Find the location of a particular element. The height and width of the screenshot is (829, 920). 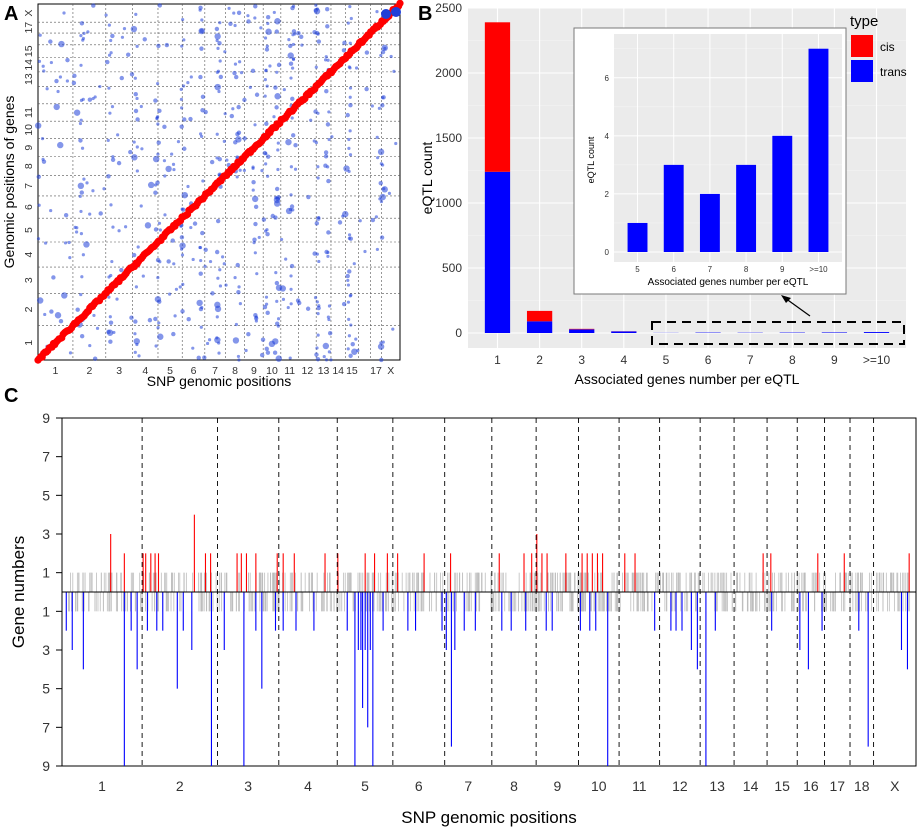

x-tick-label: 12 is located at coordinates (680, 786).